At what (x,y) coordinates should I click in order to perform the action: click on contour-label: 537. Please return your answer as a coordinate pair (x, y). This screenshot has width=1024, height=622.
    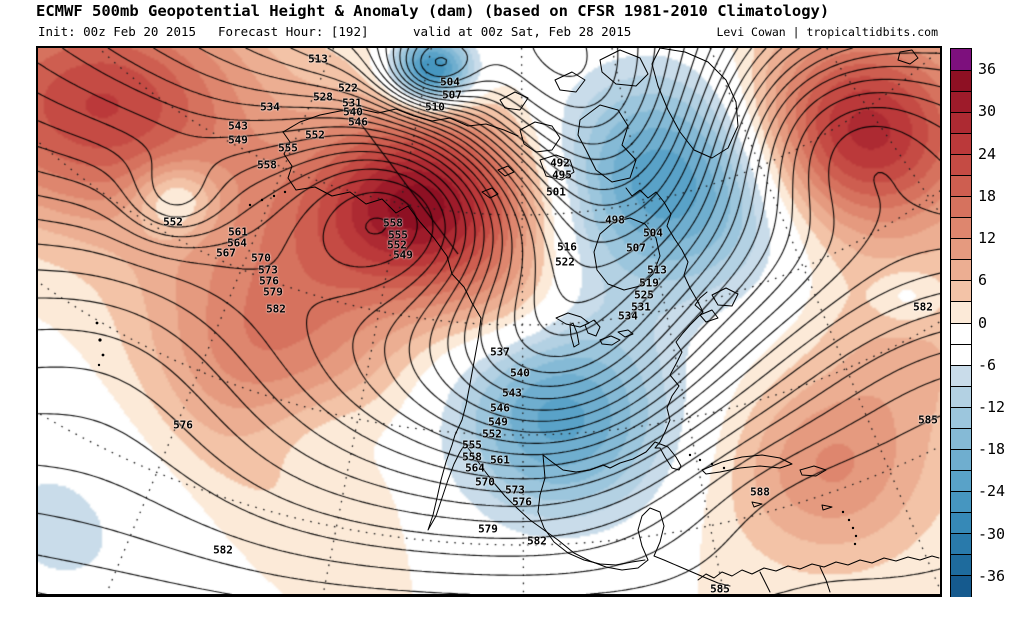
    Looking at the image, I should click on (500, 352).